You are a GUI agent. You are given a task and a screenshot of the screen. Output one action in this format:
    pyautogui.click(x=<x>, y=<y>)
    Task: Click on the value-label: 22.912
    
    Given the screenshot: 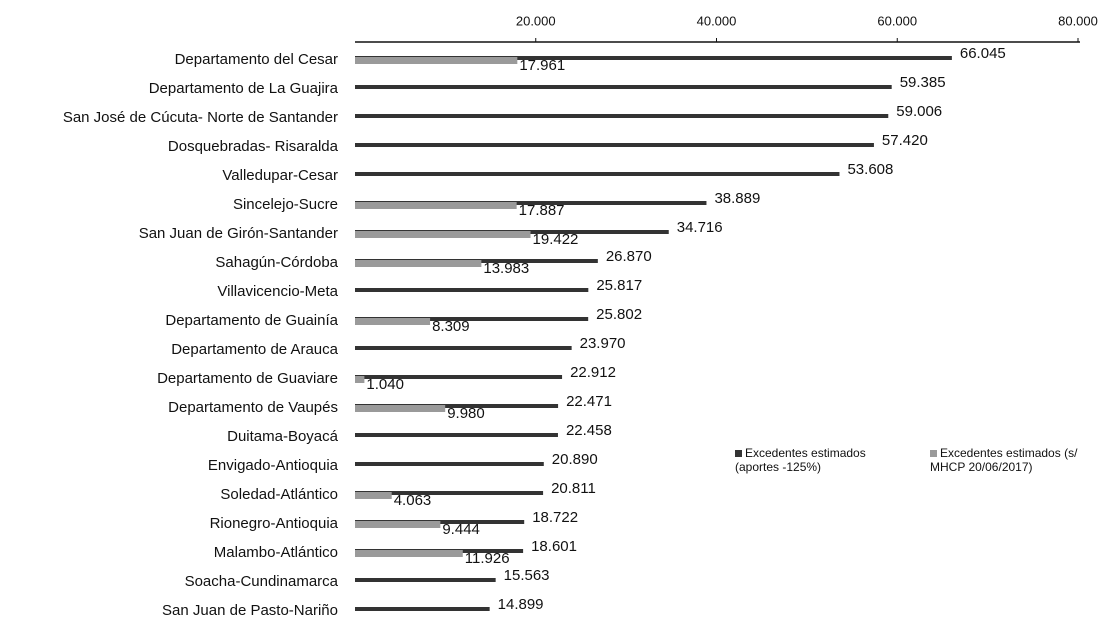 What is the action you would take?
    pyautogui.click(x=593, y=372)
    